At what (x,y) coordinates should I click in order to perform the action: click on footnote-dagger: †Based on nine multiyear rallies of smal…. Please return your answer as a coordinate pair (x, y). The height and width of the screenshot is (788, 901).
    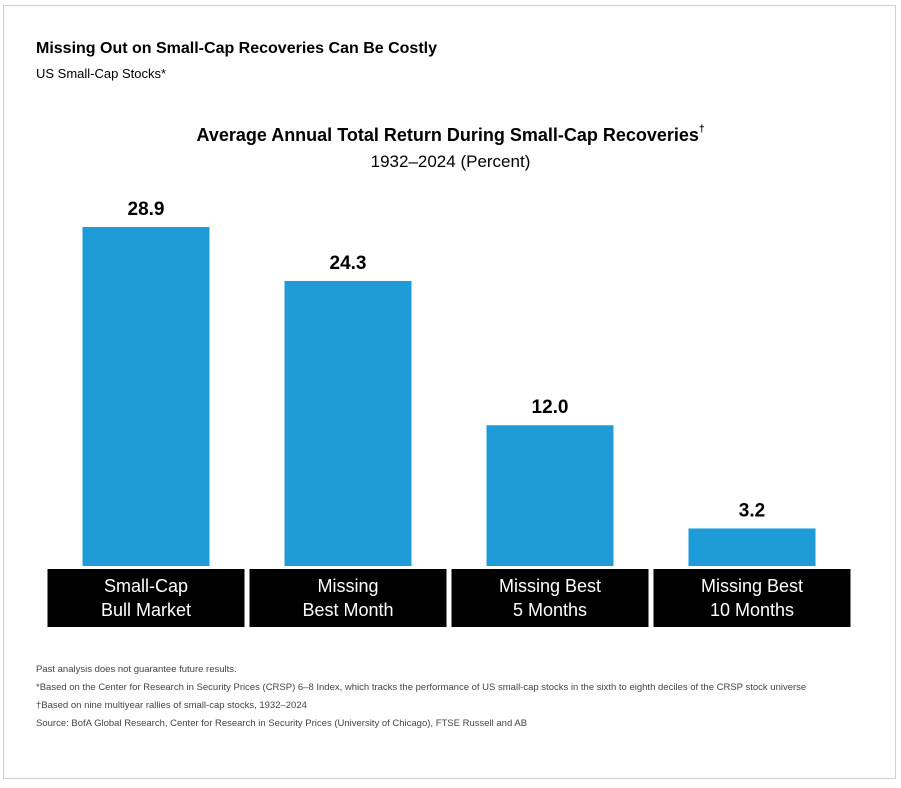
    Looking at the image, I should click on (171, 705).